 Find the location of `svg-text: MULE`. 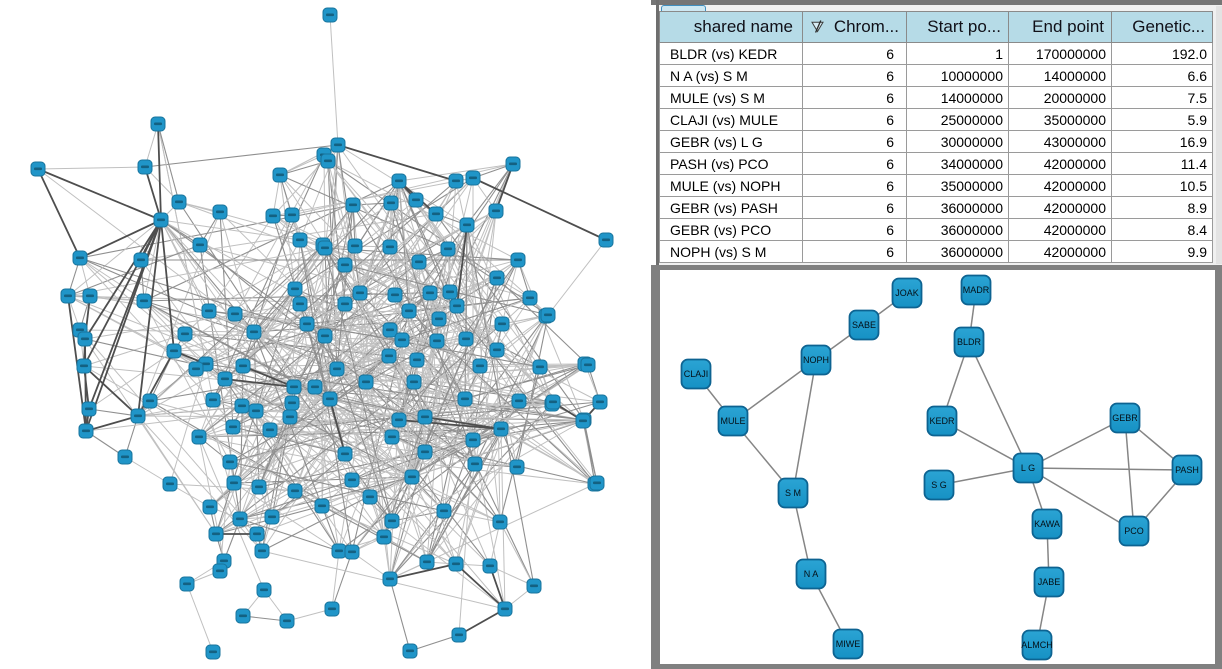

svg-text: MULE is located at coordinates (732, 421).